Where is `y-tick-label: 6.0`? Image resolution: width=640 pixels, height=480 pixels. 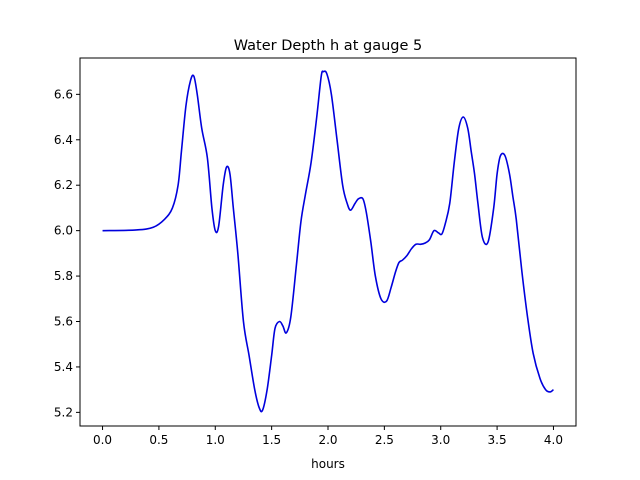
y-tick-label: 6.0 is located at coordinates (63, 231).